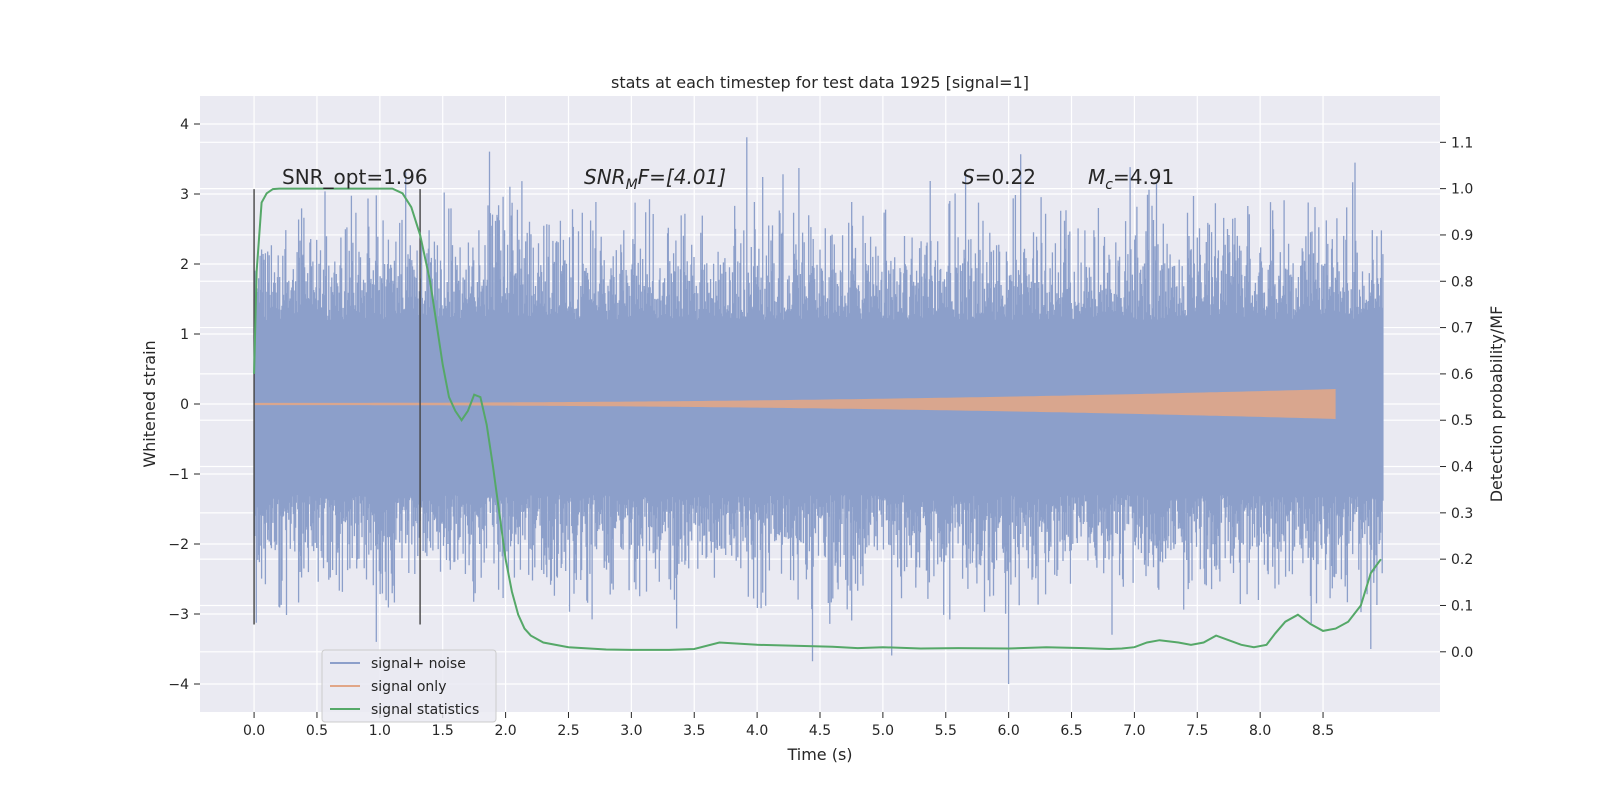 Image resolution: width=1600 pixels, height=800 pixels. What do you see at coordinates (1462, 653) in the screenshot?
I see `y-right-tick-label: 0.0` at bounding box center [1462, 653].